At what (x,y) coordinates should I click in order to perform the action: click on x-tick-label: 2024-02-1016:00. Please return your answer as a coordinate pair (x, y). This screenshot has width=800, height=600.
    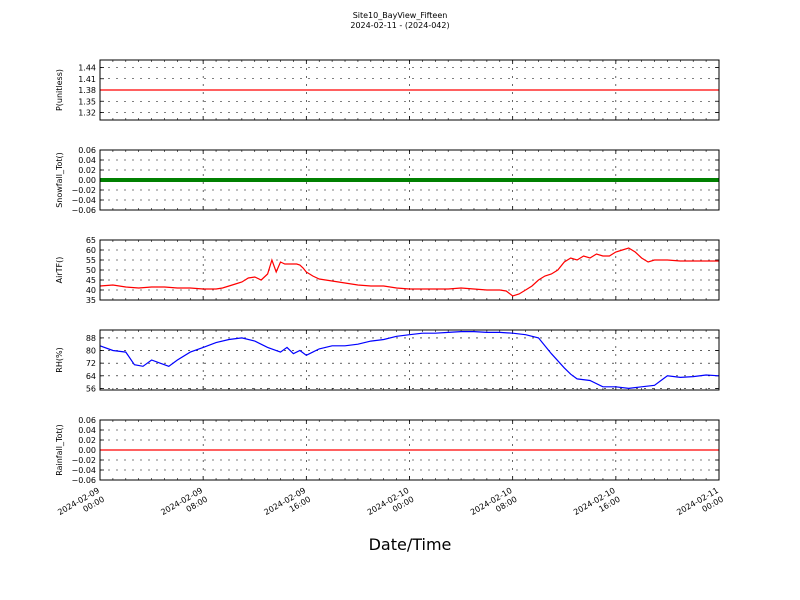
    Looking at the image, I should click on (597, 506).